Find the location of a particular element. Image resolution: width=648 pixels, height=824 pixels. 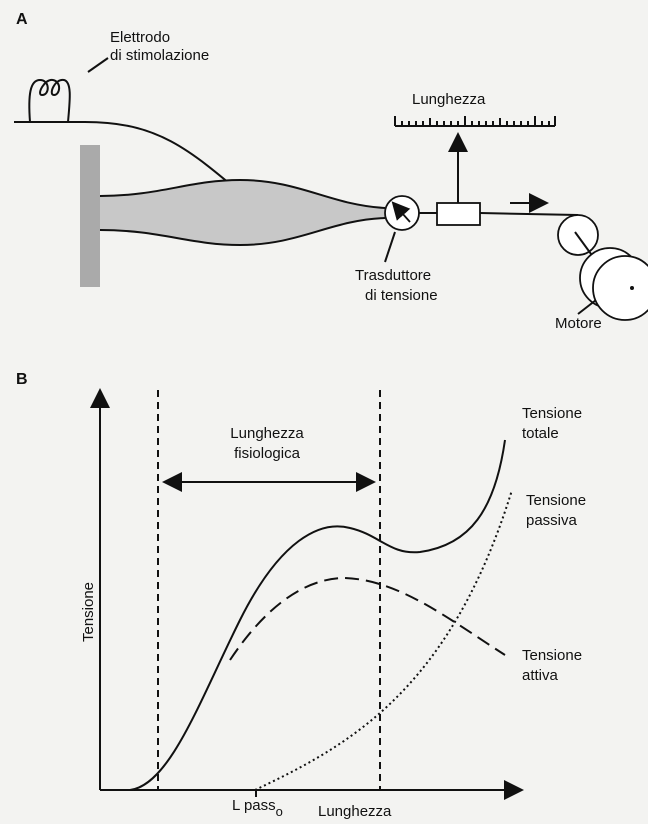

slider is located at coordinates (458, 214).